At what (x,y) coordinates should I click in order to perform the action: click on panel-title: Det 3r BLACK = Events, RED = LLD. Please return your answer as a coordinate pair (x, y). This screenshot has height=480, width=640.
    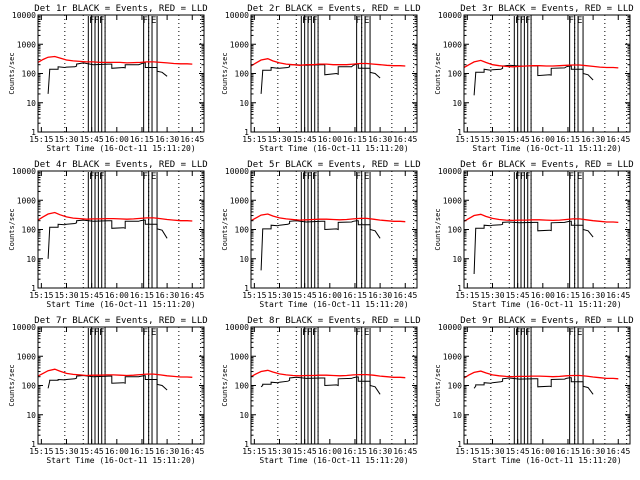
    Looking at the image, I should click on (546, 9).